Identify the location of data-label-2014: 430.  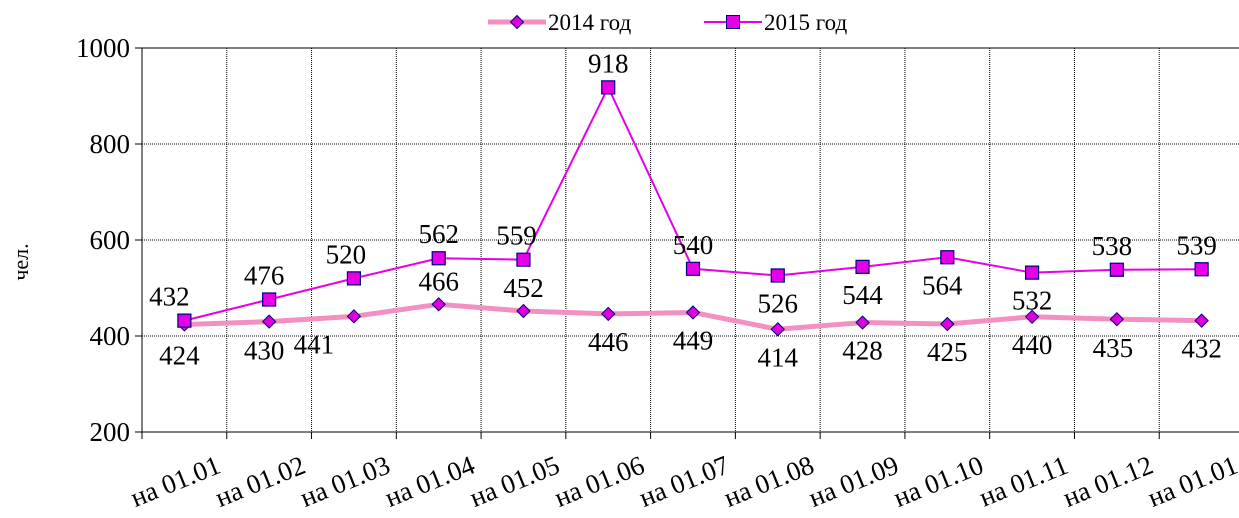
(264, 351).